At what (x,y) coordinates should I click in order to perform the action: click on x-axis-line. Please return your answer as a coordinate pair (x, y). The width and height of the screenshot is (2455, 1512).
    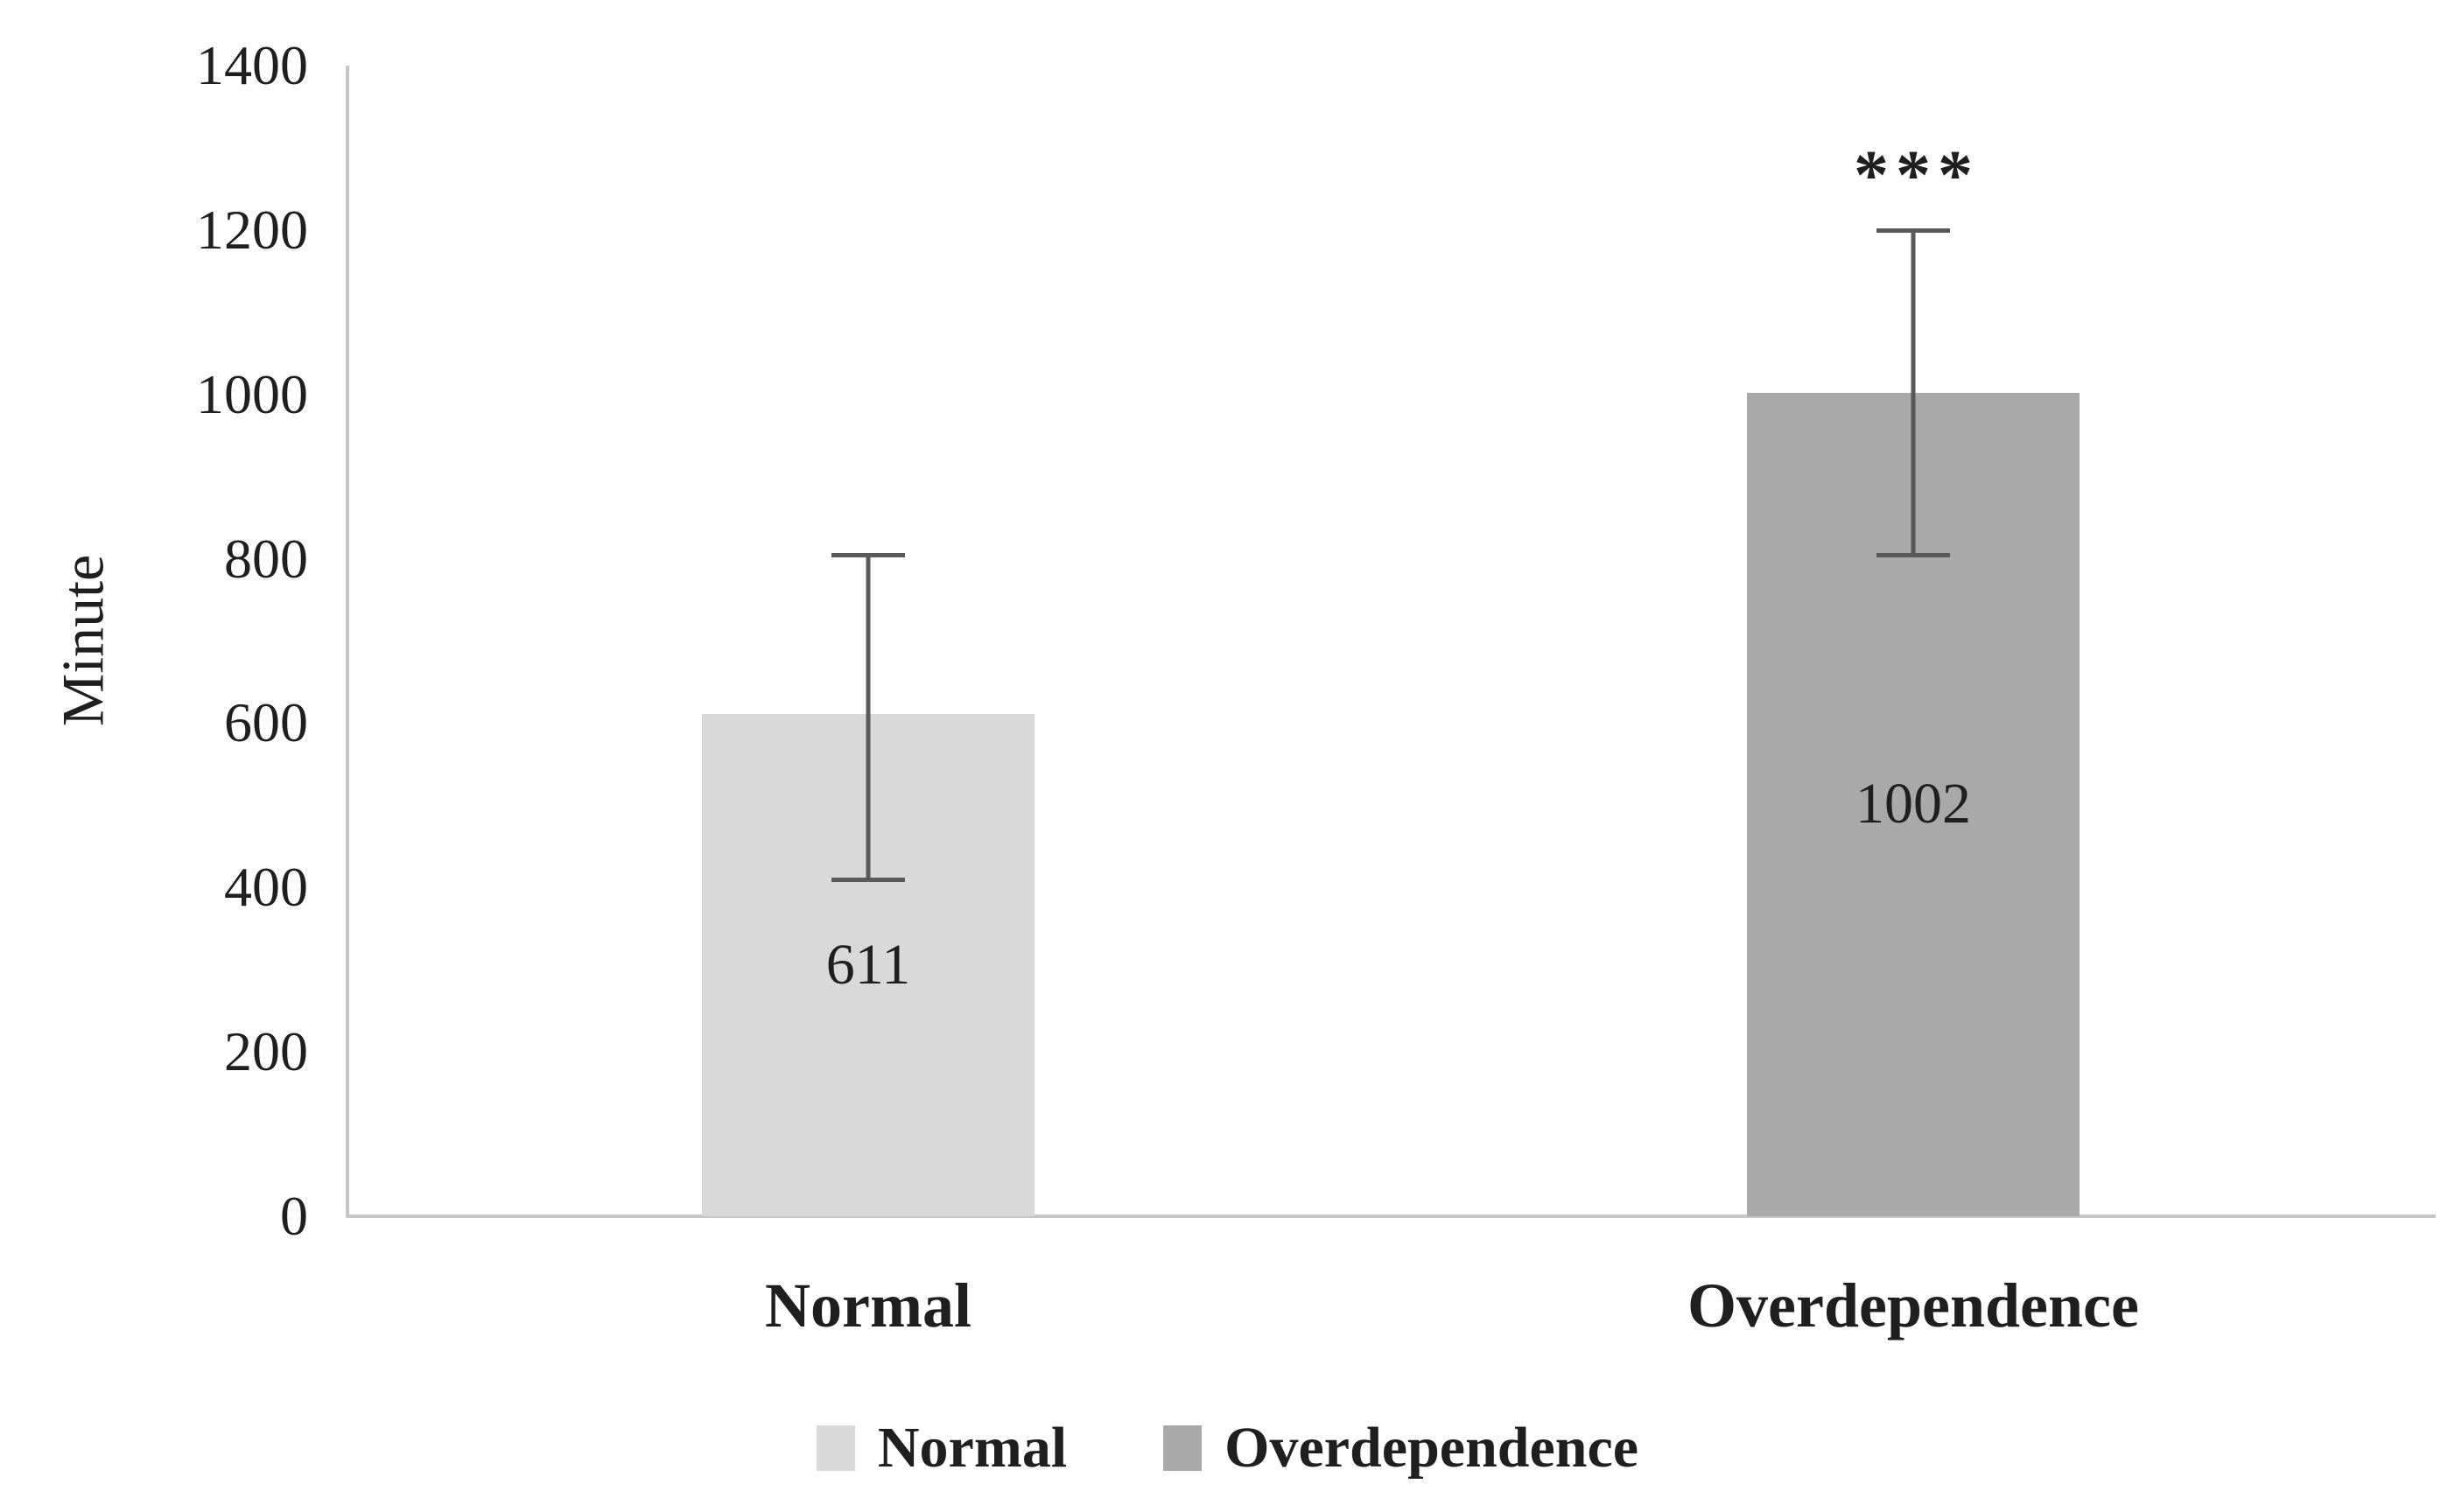
    Looking at the image, I should click on (1391, 1216).